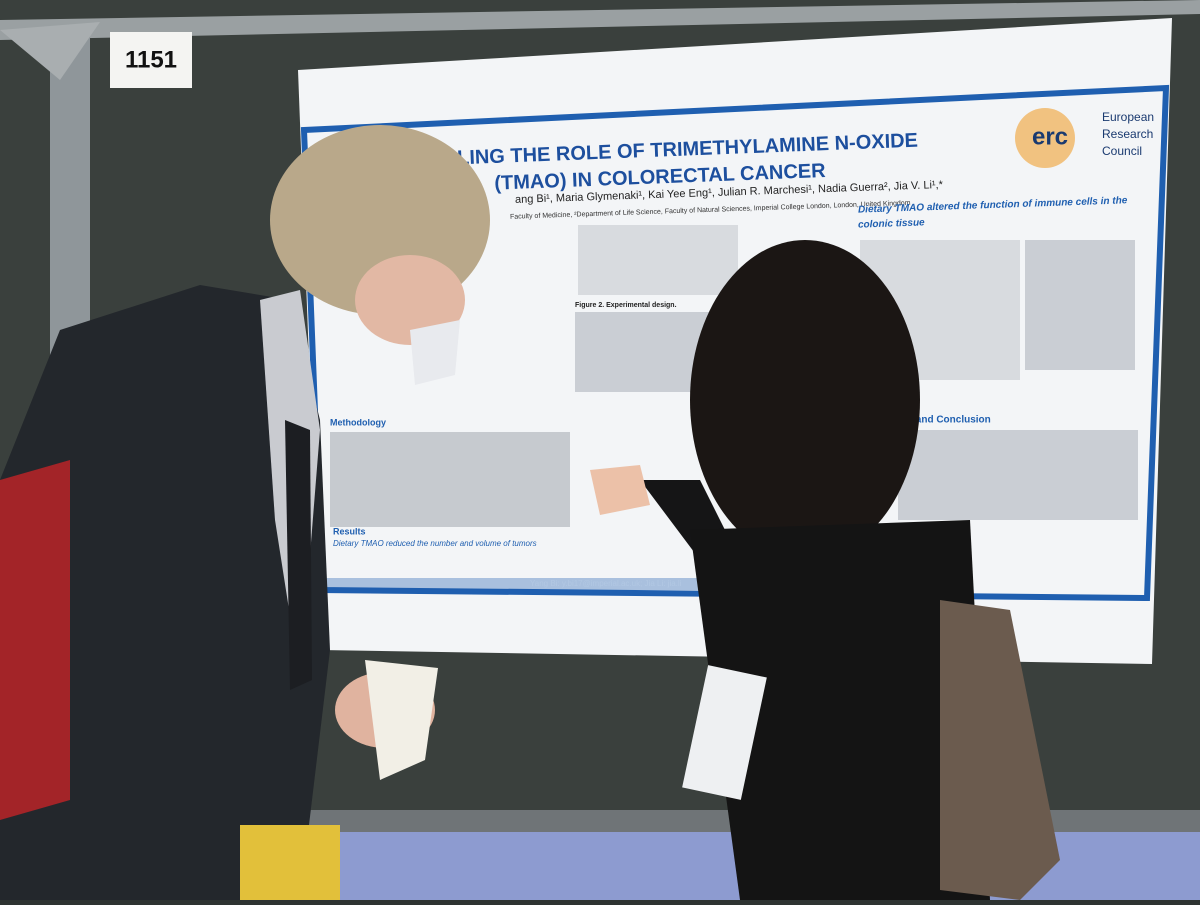 The image size is (1200, 905). What do you see at coordinates (515, 584) in the screenshot?
I see `footer-bar` at bounding box center [515, 584].